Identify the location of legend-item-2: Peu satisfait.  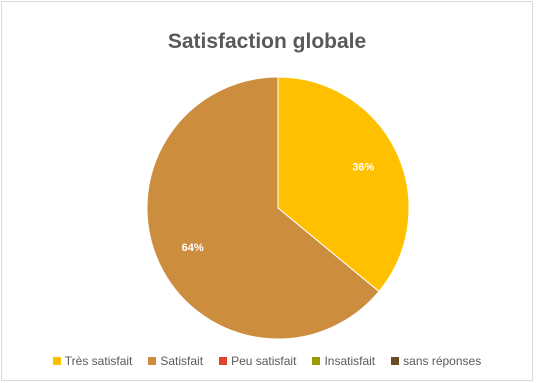
(257, 361).